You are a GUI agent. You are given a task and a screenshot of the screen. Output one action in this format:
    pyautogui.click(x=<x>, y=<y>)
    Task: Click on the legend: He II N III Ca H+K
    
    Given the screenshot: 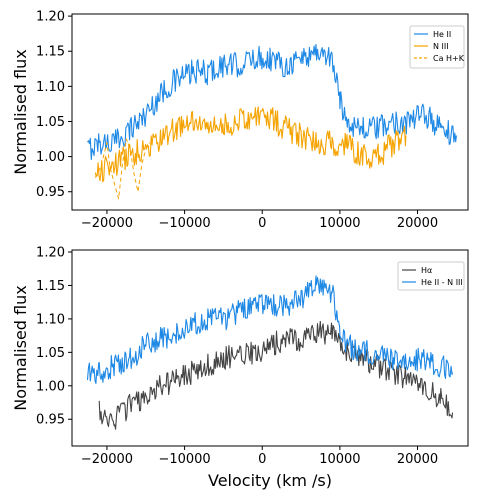 What is the action you would take?
    pyautogui.click(x=437, y=47)
    